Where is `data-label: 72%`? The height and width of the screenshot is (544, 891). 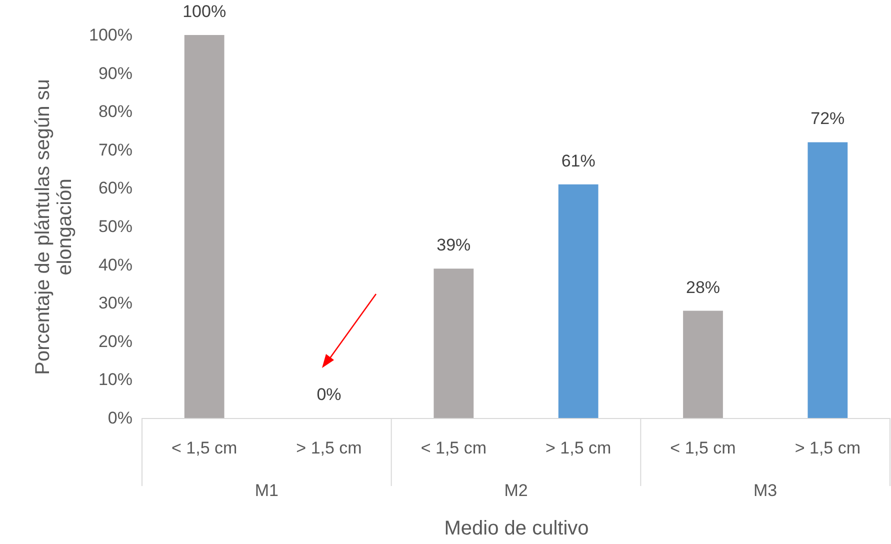
data-label: 72% is located at coordinates (827, 118).